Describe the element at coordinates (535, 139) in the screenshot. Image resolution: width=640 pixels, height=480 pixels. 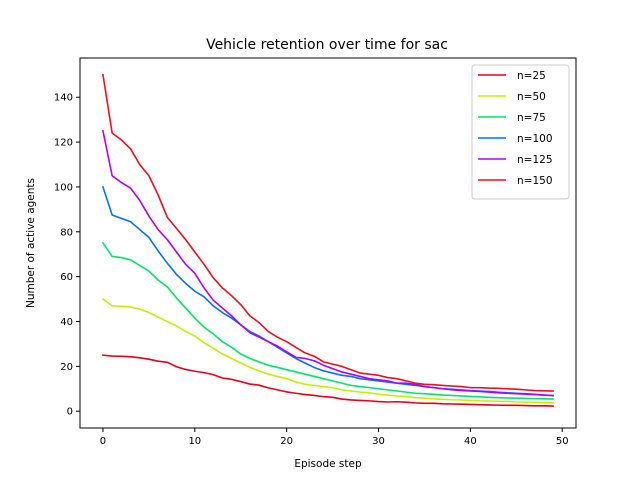
I see `legend-label: n=100` at that location.